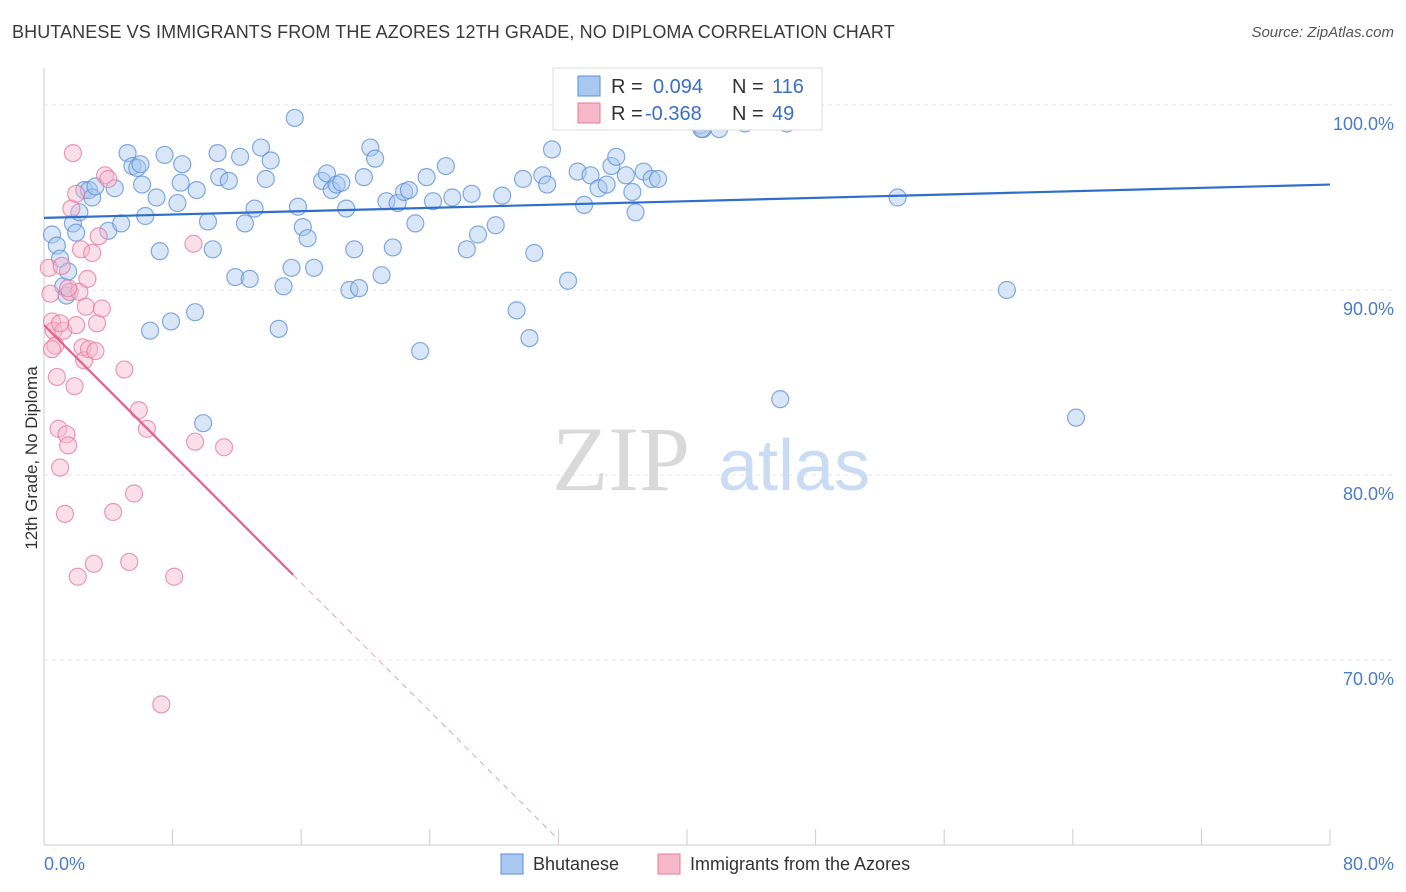 The width and height of the screenshot is (1406, 892). Describe the element at coordinates (748, 114) in the screenshot. I see `legend-n-label-2: N =` at that location.